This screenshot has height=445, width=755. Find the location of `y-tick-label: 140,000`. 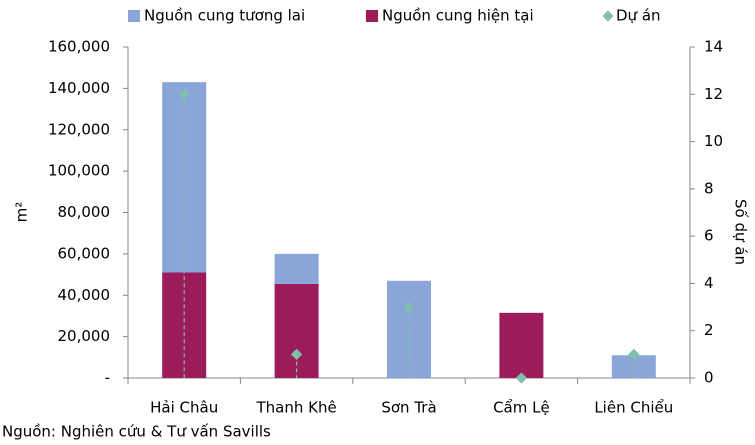

y-tick-label: 140,000 is located at coordinates (79, 88).